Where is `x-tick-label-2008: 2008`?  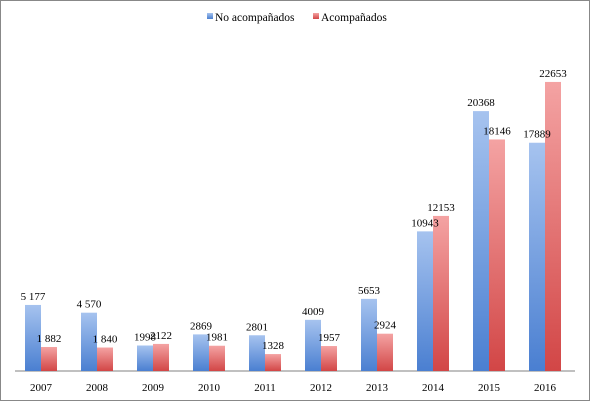 x-tick-label-2008: 2008 is located at coordinates (97, 388).